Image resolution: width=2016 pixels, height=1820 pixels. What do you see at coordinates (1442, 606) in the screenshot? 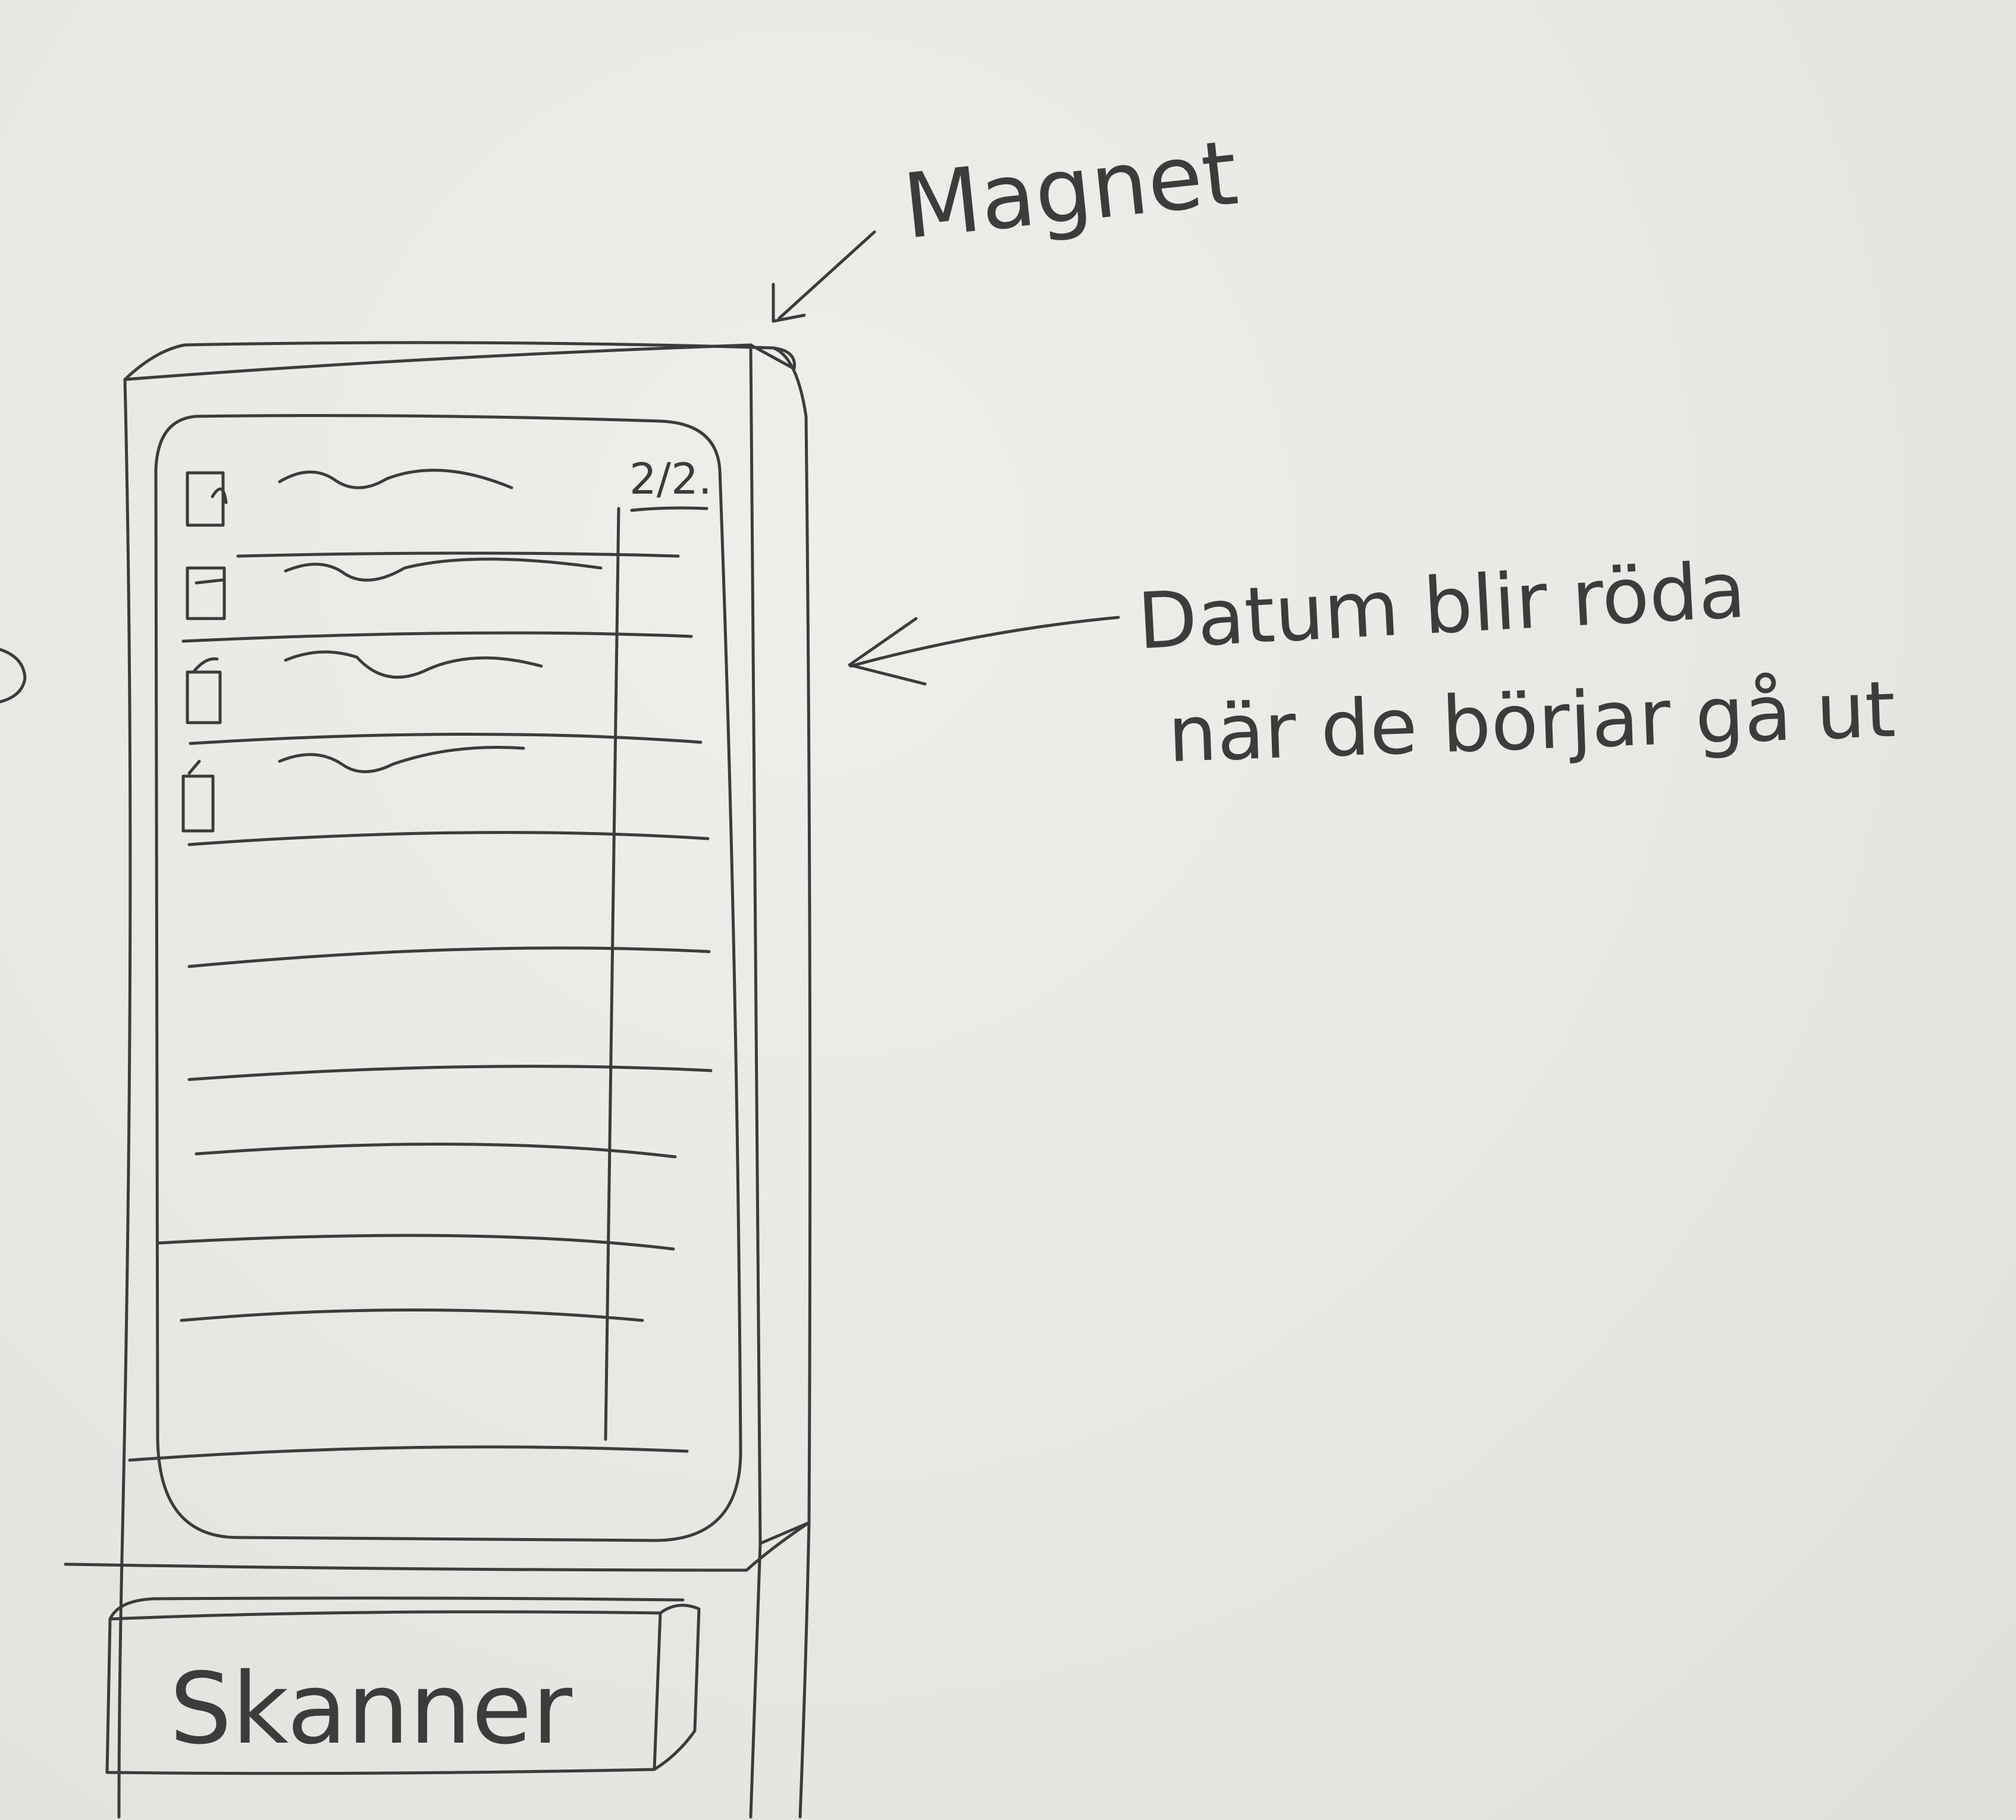
I see `date-note-line1: Datum blir röda` at bounding box center [1442, 606].